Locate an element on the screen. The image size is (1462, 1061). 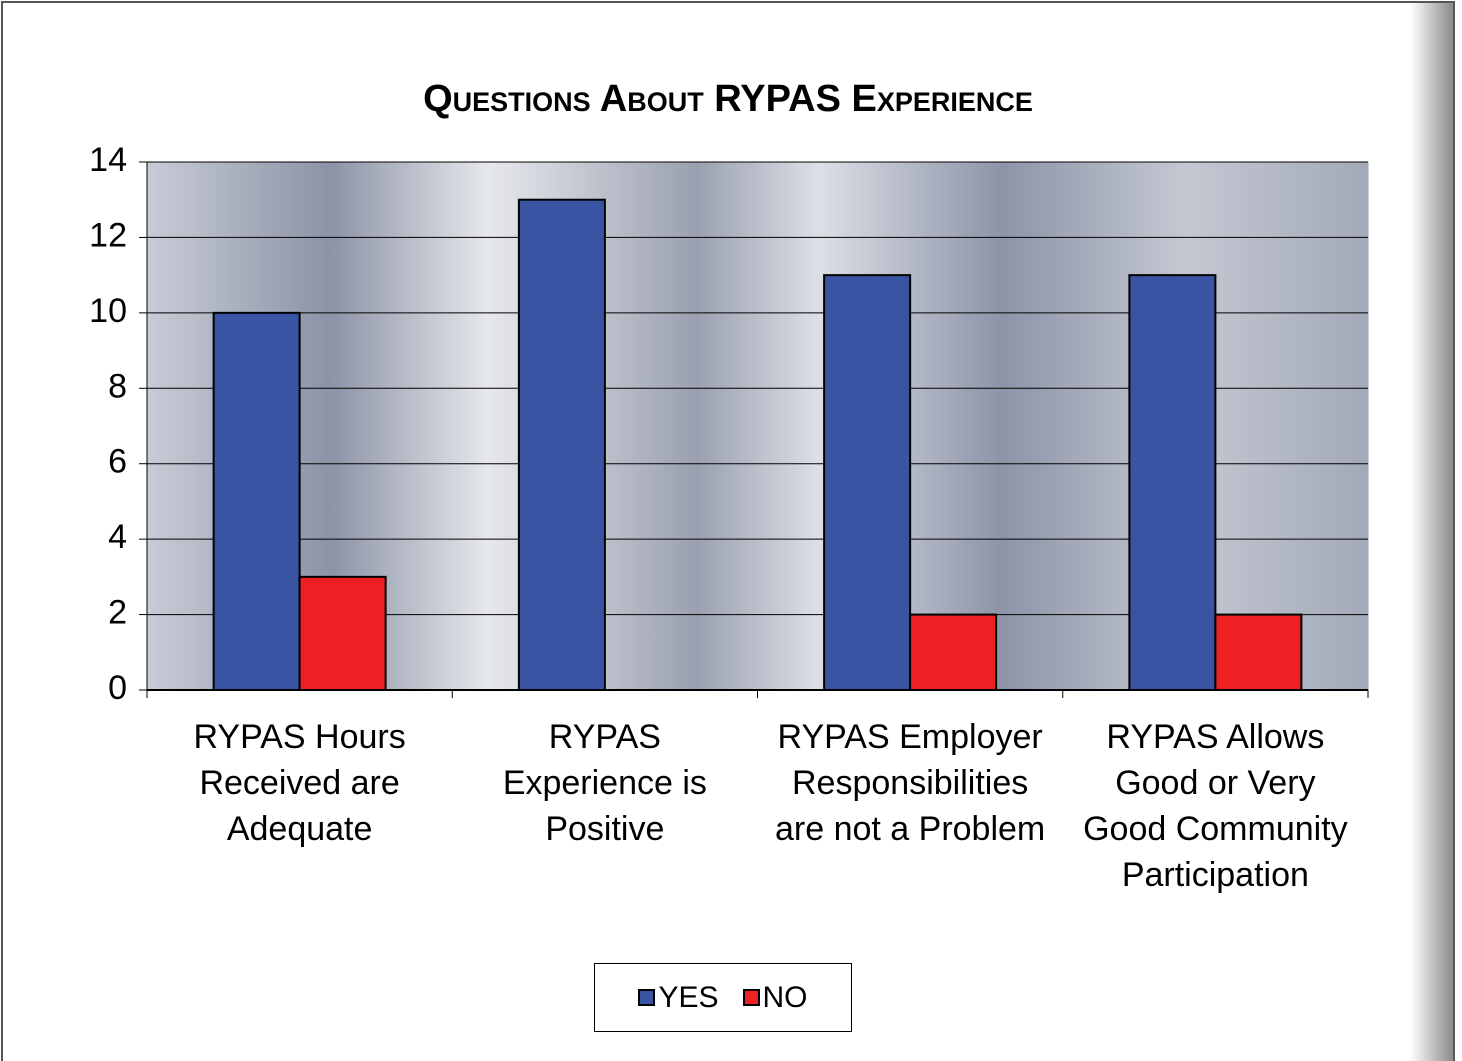
y-tick-label: 6 is located at coordinates (117, 462).